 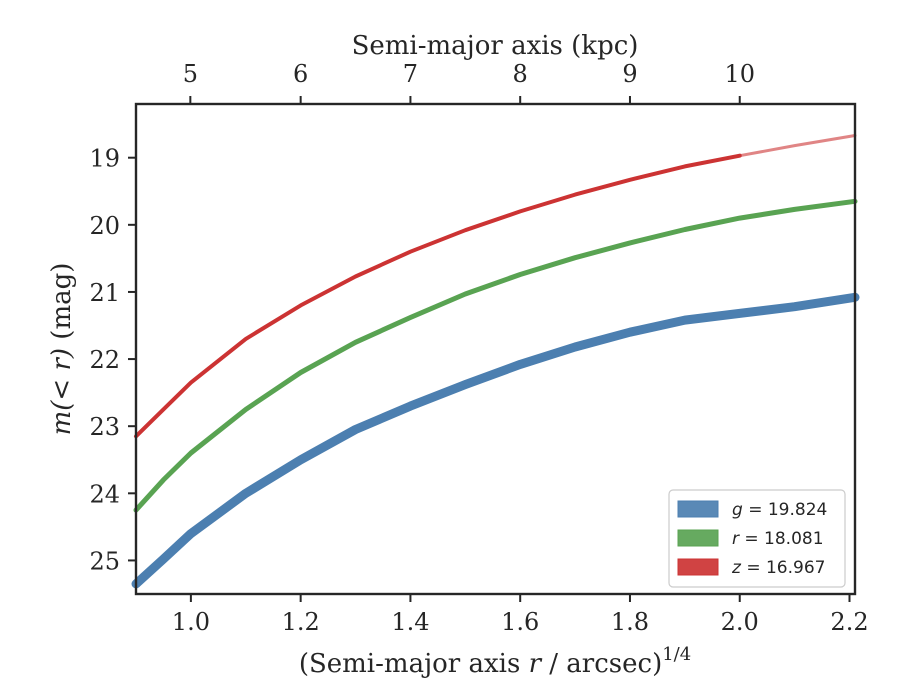 I want to click on x-tick-label: 1.2, so click(x=301, y=622).